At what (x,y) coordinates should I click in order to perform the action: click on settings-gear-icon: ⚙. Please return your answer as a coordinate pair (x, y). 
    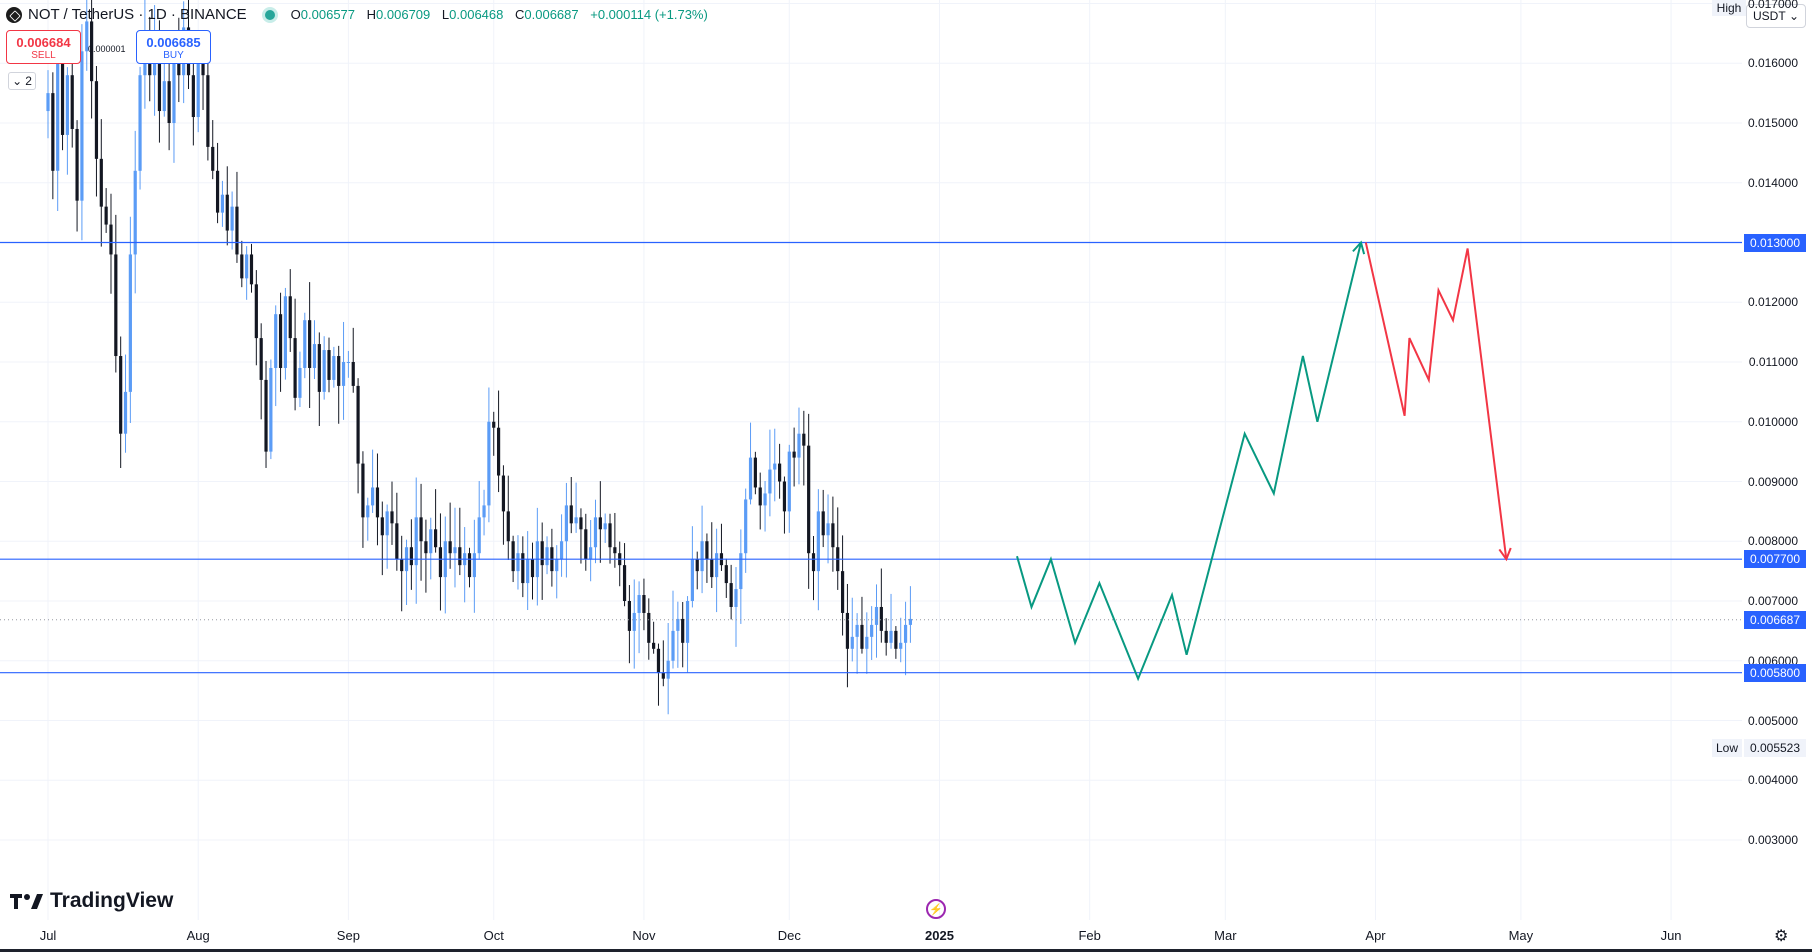
    Looking at the image, I should click on (1781, 936).